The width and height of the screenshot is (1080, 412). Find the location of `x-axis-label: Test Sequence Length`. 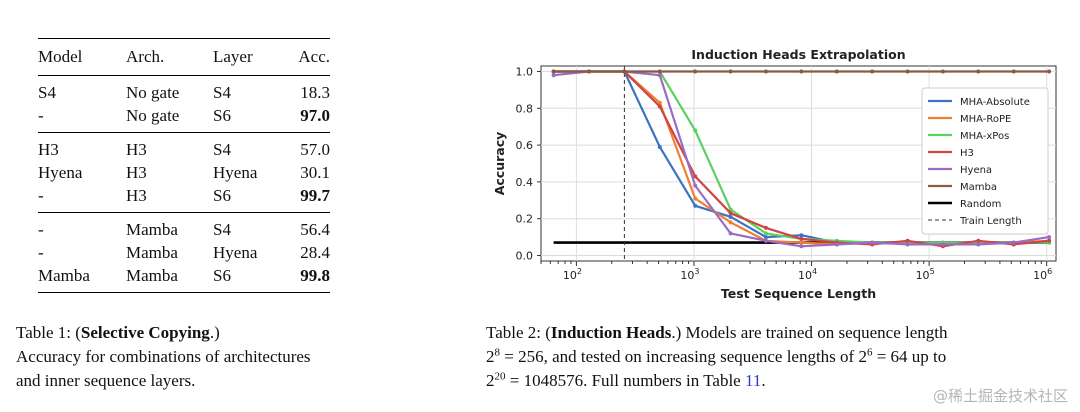

x-axis-label: Test Sequence Length is located at coordinates (798, 293).